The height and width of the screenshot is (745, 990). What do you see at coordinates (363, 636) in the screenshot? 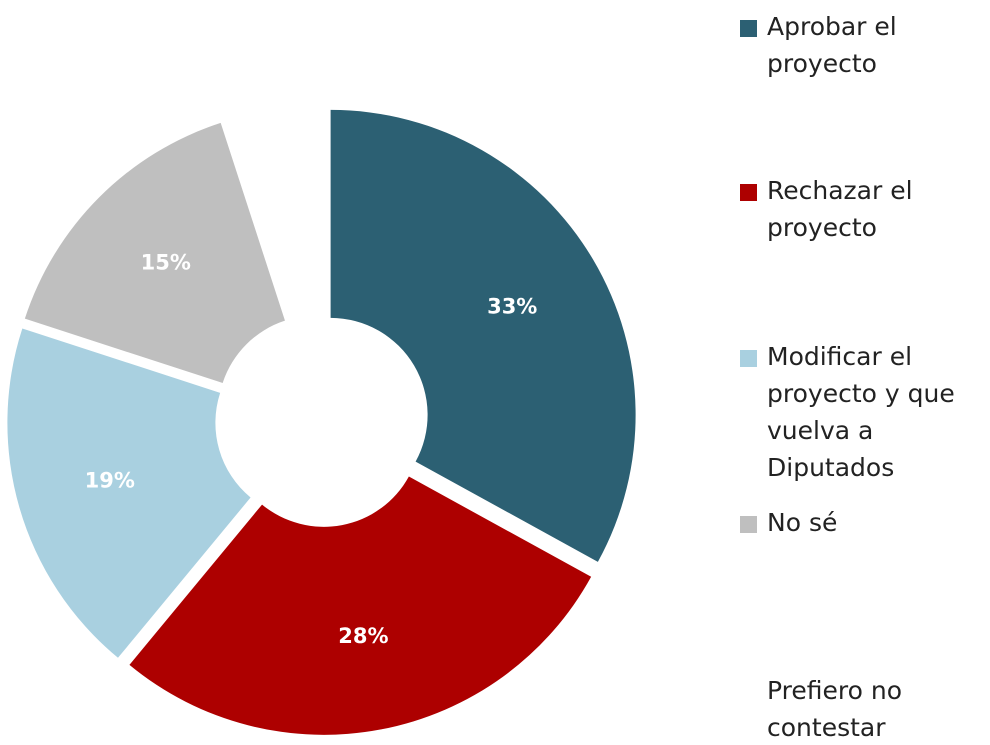
I see `data-label: 28%` at bounding box center [363, 636].